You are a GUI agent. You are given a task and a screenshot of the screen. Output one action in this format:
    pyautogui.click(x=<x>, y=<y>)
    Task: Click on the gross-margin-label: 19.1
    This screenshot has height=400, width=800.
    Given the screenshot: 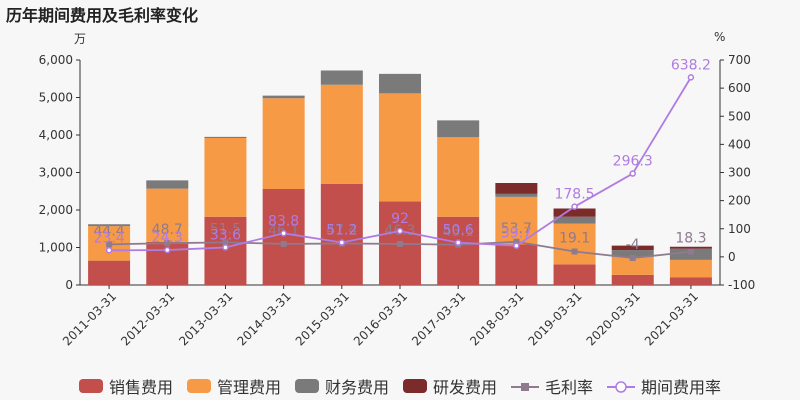 What is the action you would take?
    pyautogui.click(x=574, y=239)
    